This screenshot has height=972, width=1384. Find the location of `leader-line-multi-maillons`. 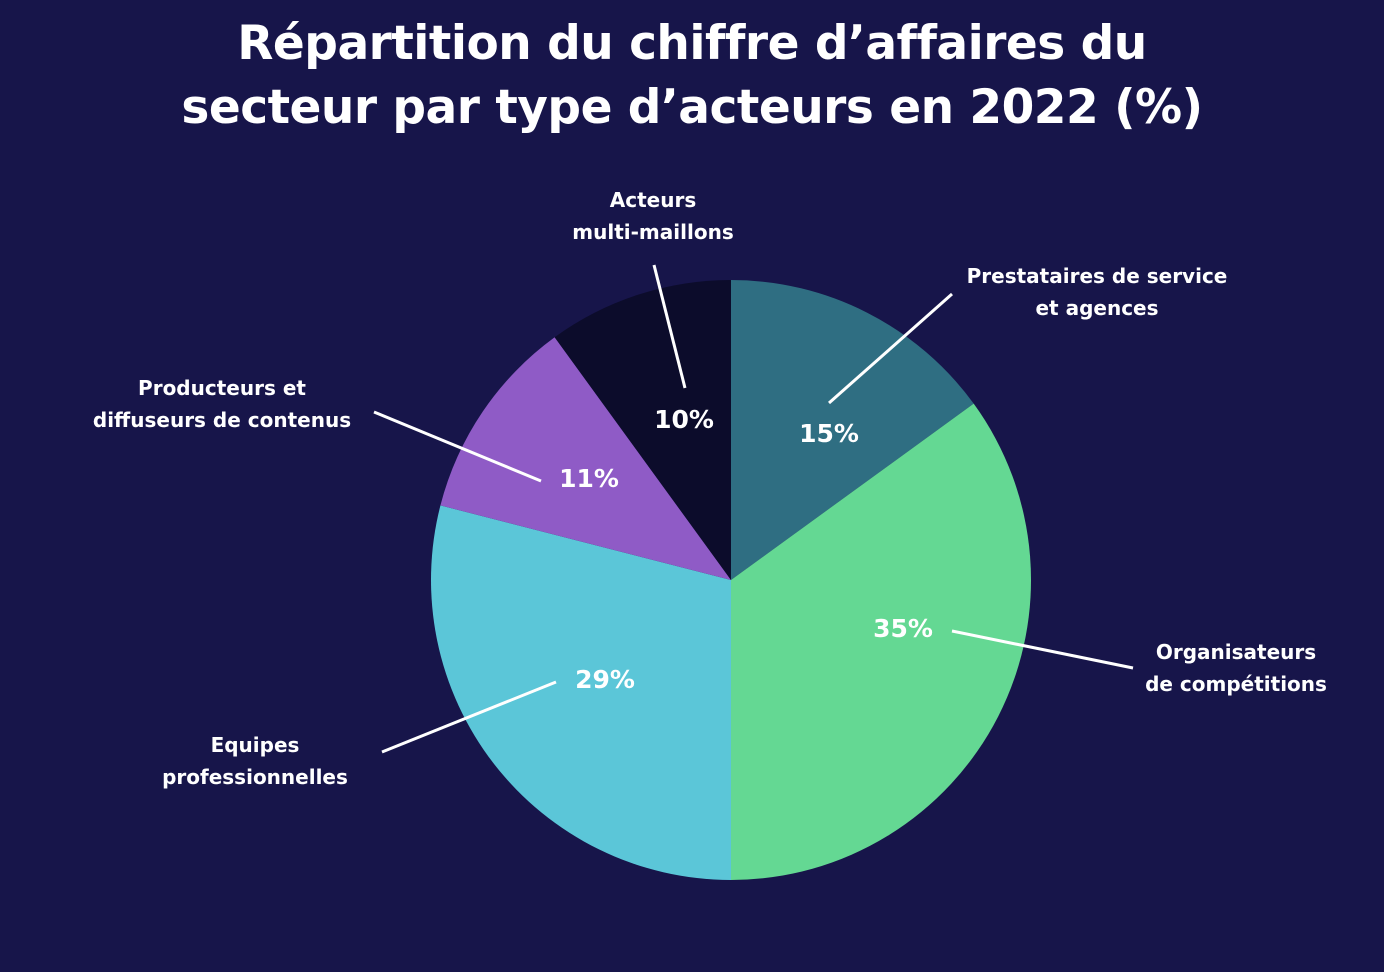

leader-line-multi-maillons is located at coordinates (669, 326).